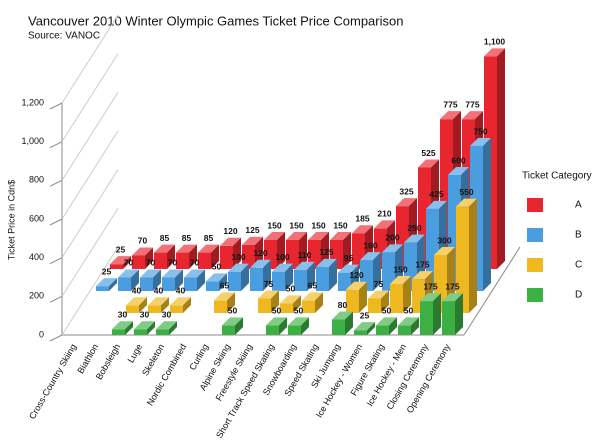 The height and width of the screenshot is (445, 596). What do you see at coordinates (230, 231) in the screenshot?
I see `value-label: 120` at bounding box center [230, 231].